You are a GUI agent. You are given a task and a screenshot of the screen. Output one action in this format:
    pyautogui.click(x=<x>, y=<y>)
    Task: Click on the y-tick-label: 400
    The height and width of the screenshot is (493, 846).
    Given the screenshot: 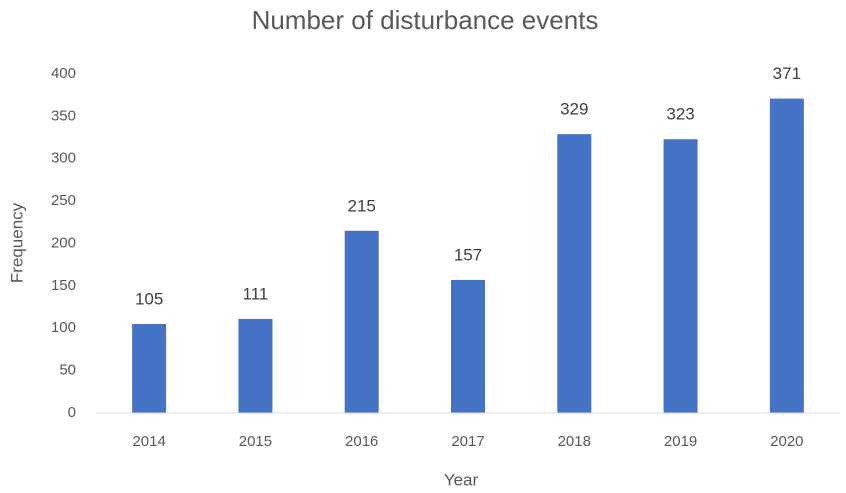 What is the action you would take?
    pyautogui.click(x=63, y=73)
    